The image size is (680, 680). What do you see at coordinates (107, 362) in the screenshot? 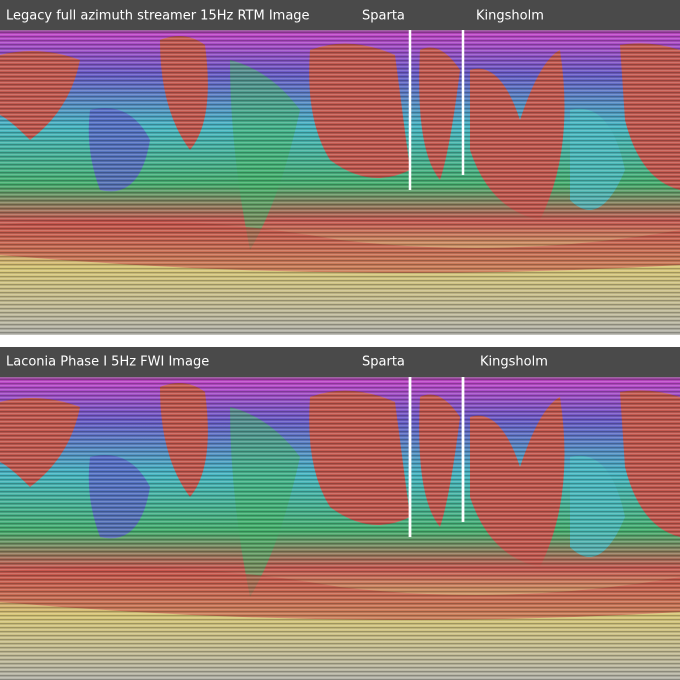
I see `panel-title: Laconia Phase I 5Hz FWI Image` at bounding box center [107, 362].